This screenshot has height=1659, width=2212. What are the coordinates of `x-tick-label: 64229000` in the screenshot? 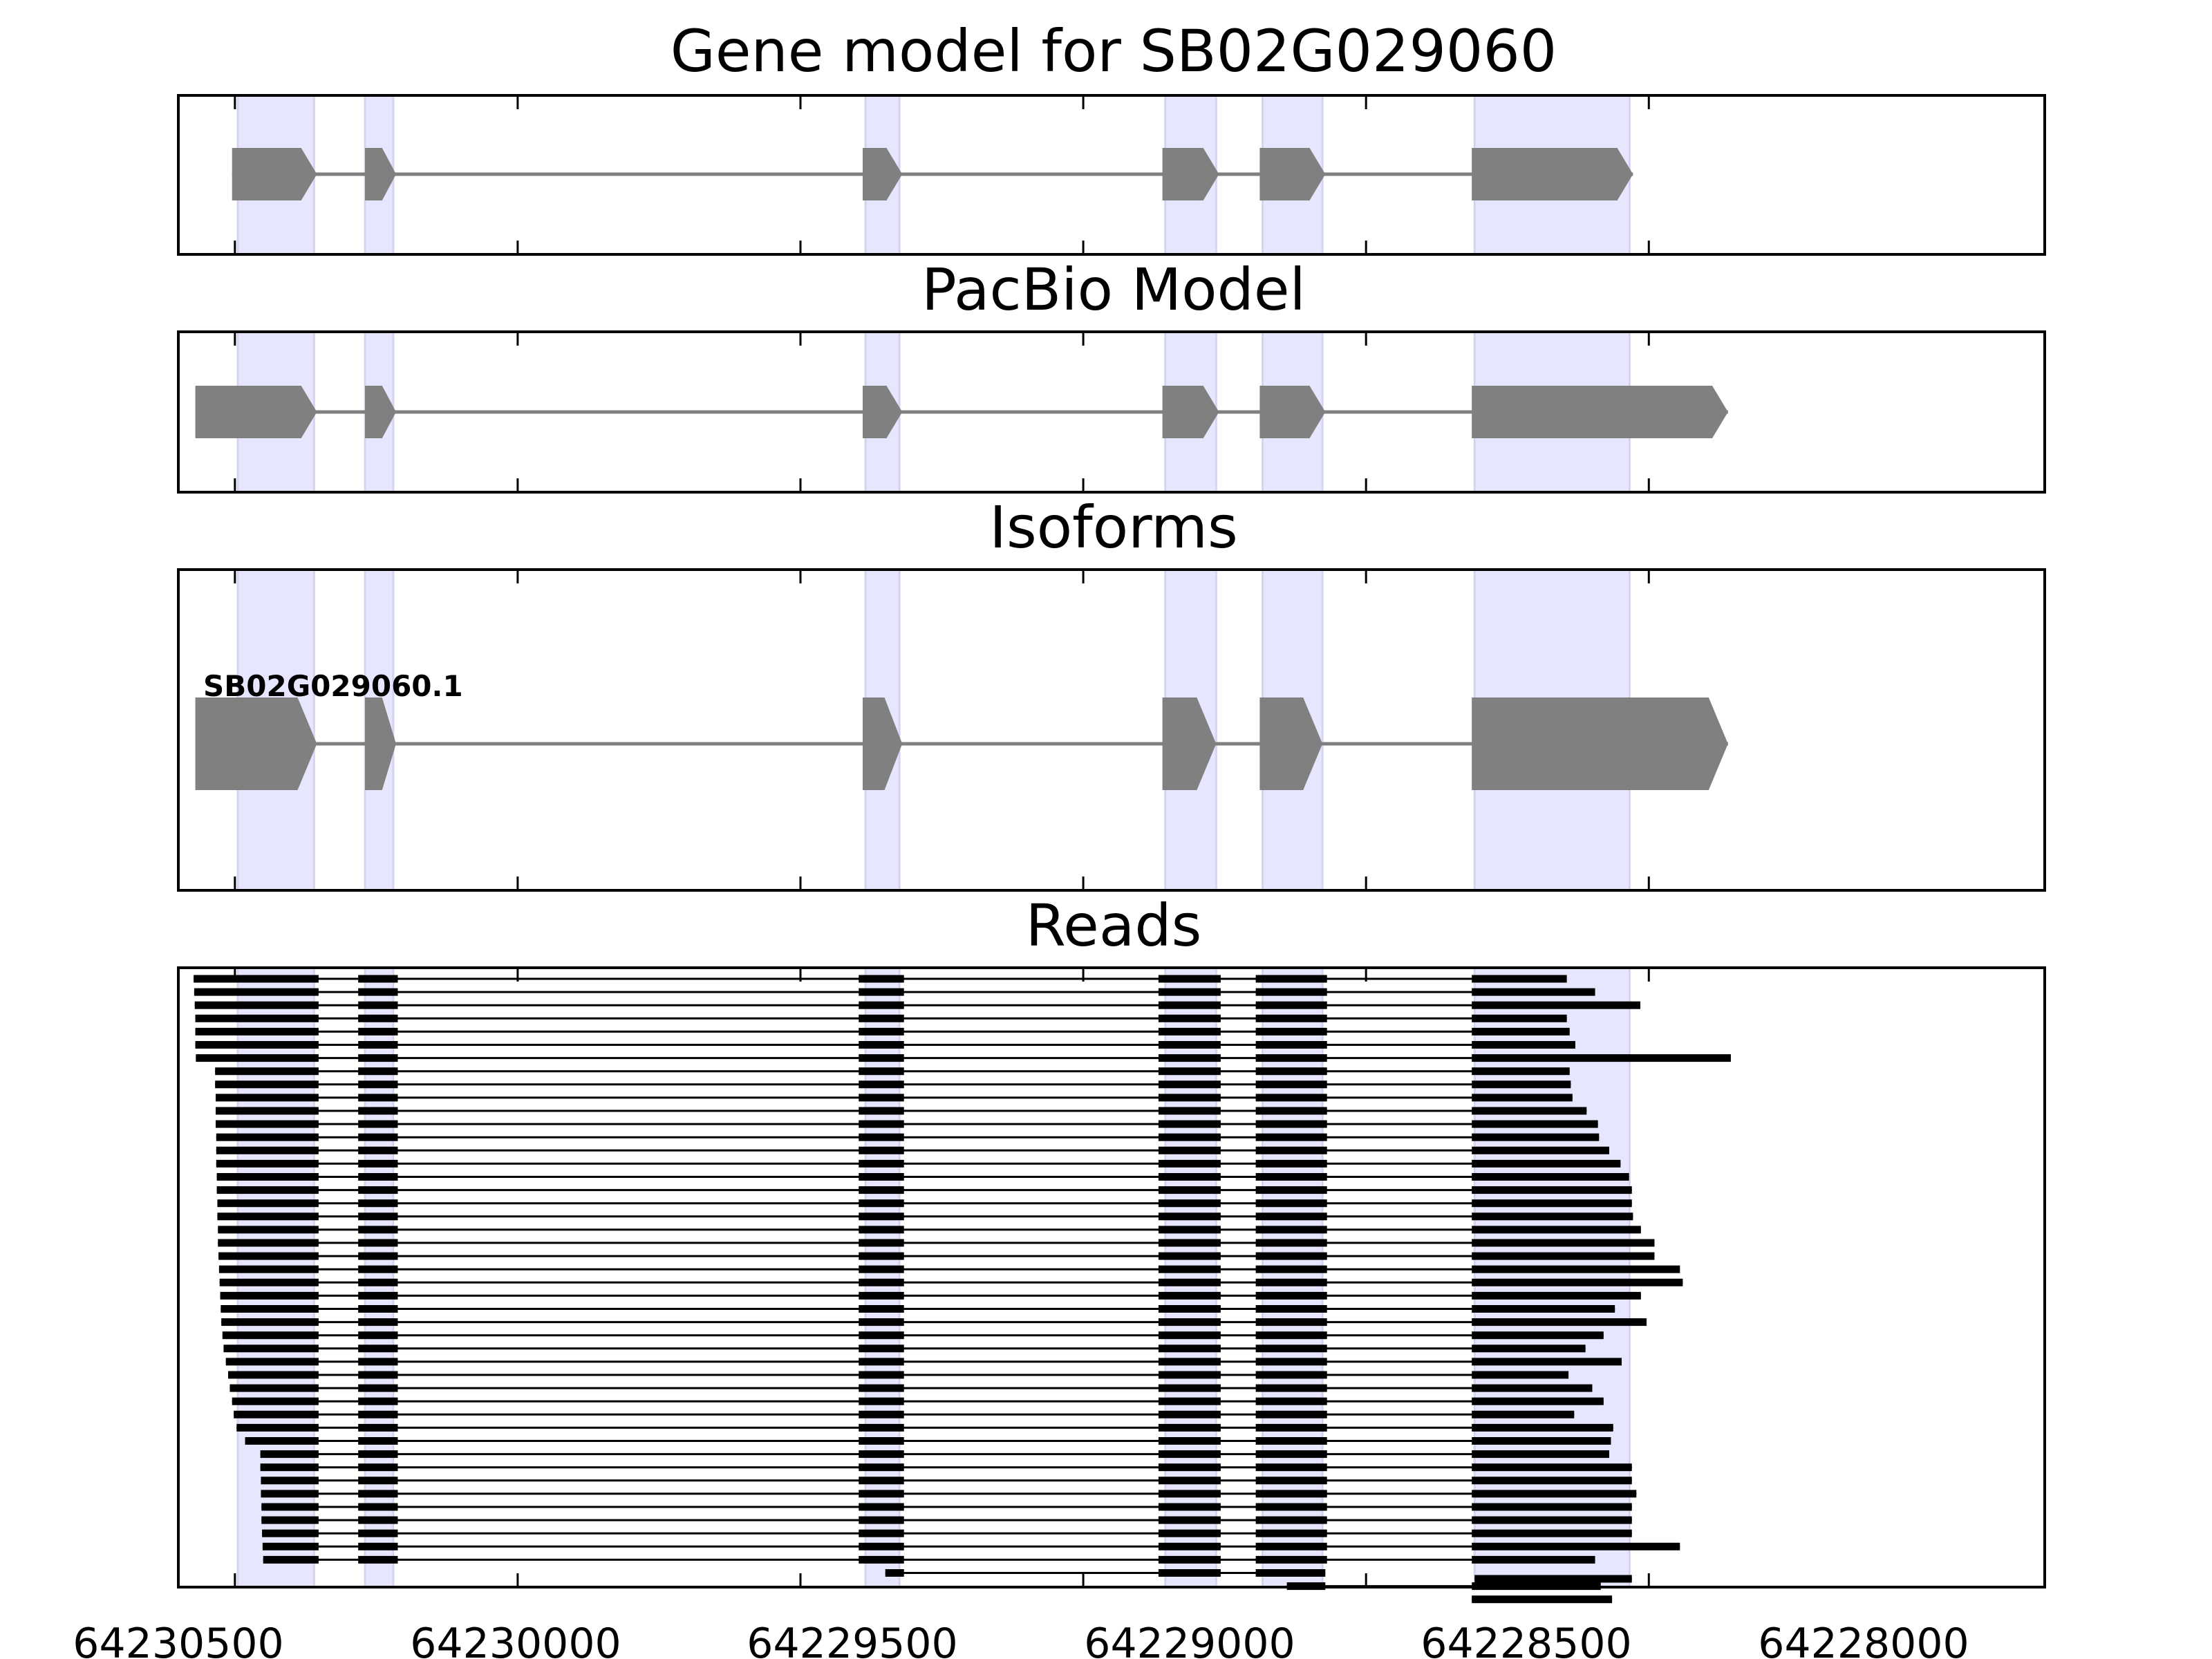 It's located at (1189, 1639).